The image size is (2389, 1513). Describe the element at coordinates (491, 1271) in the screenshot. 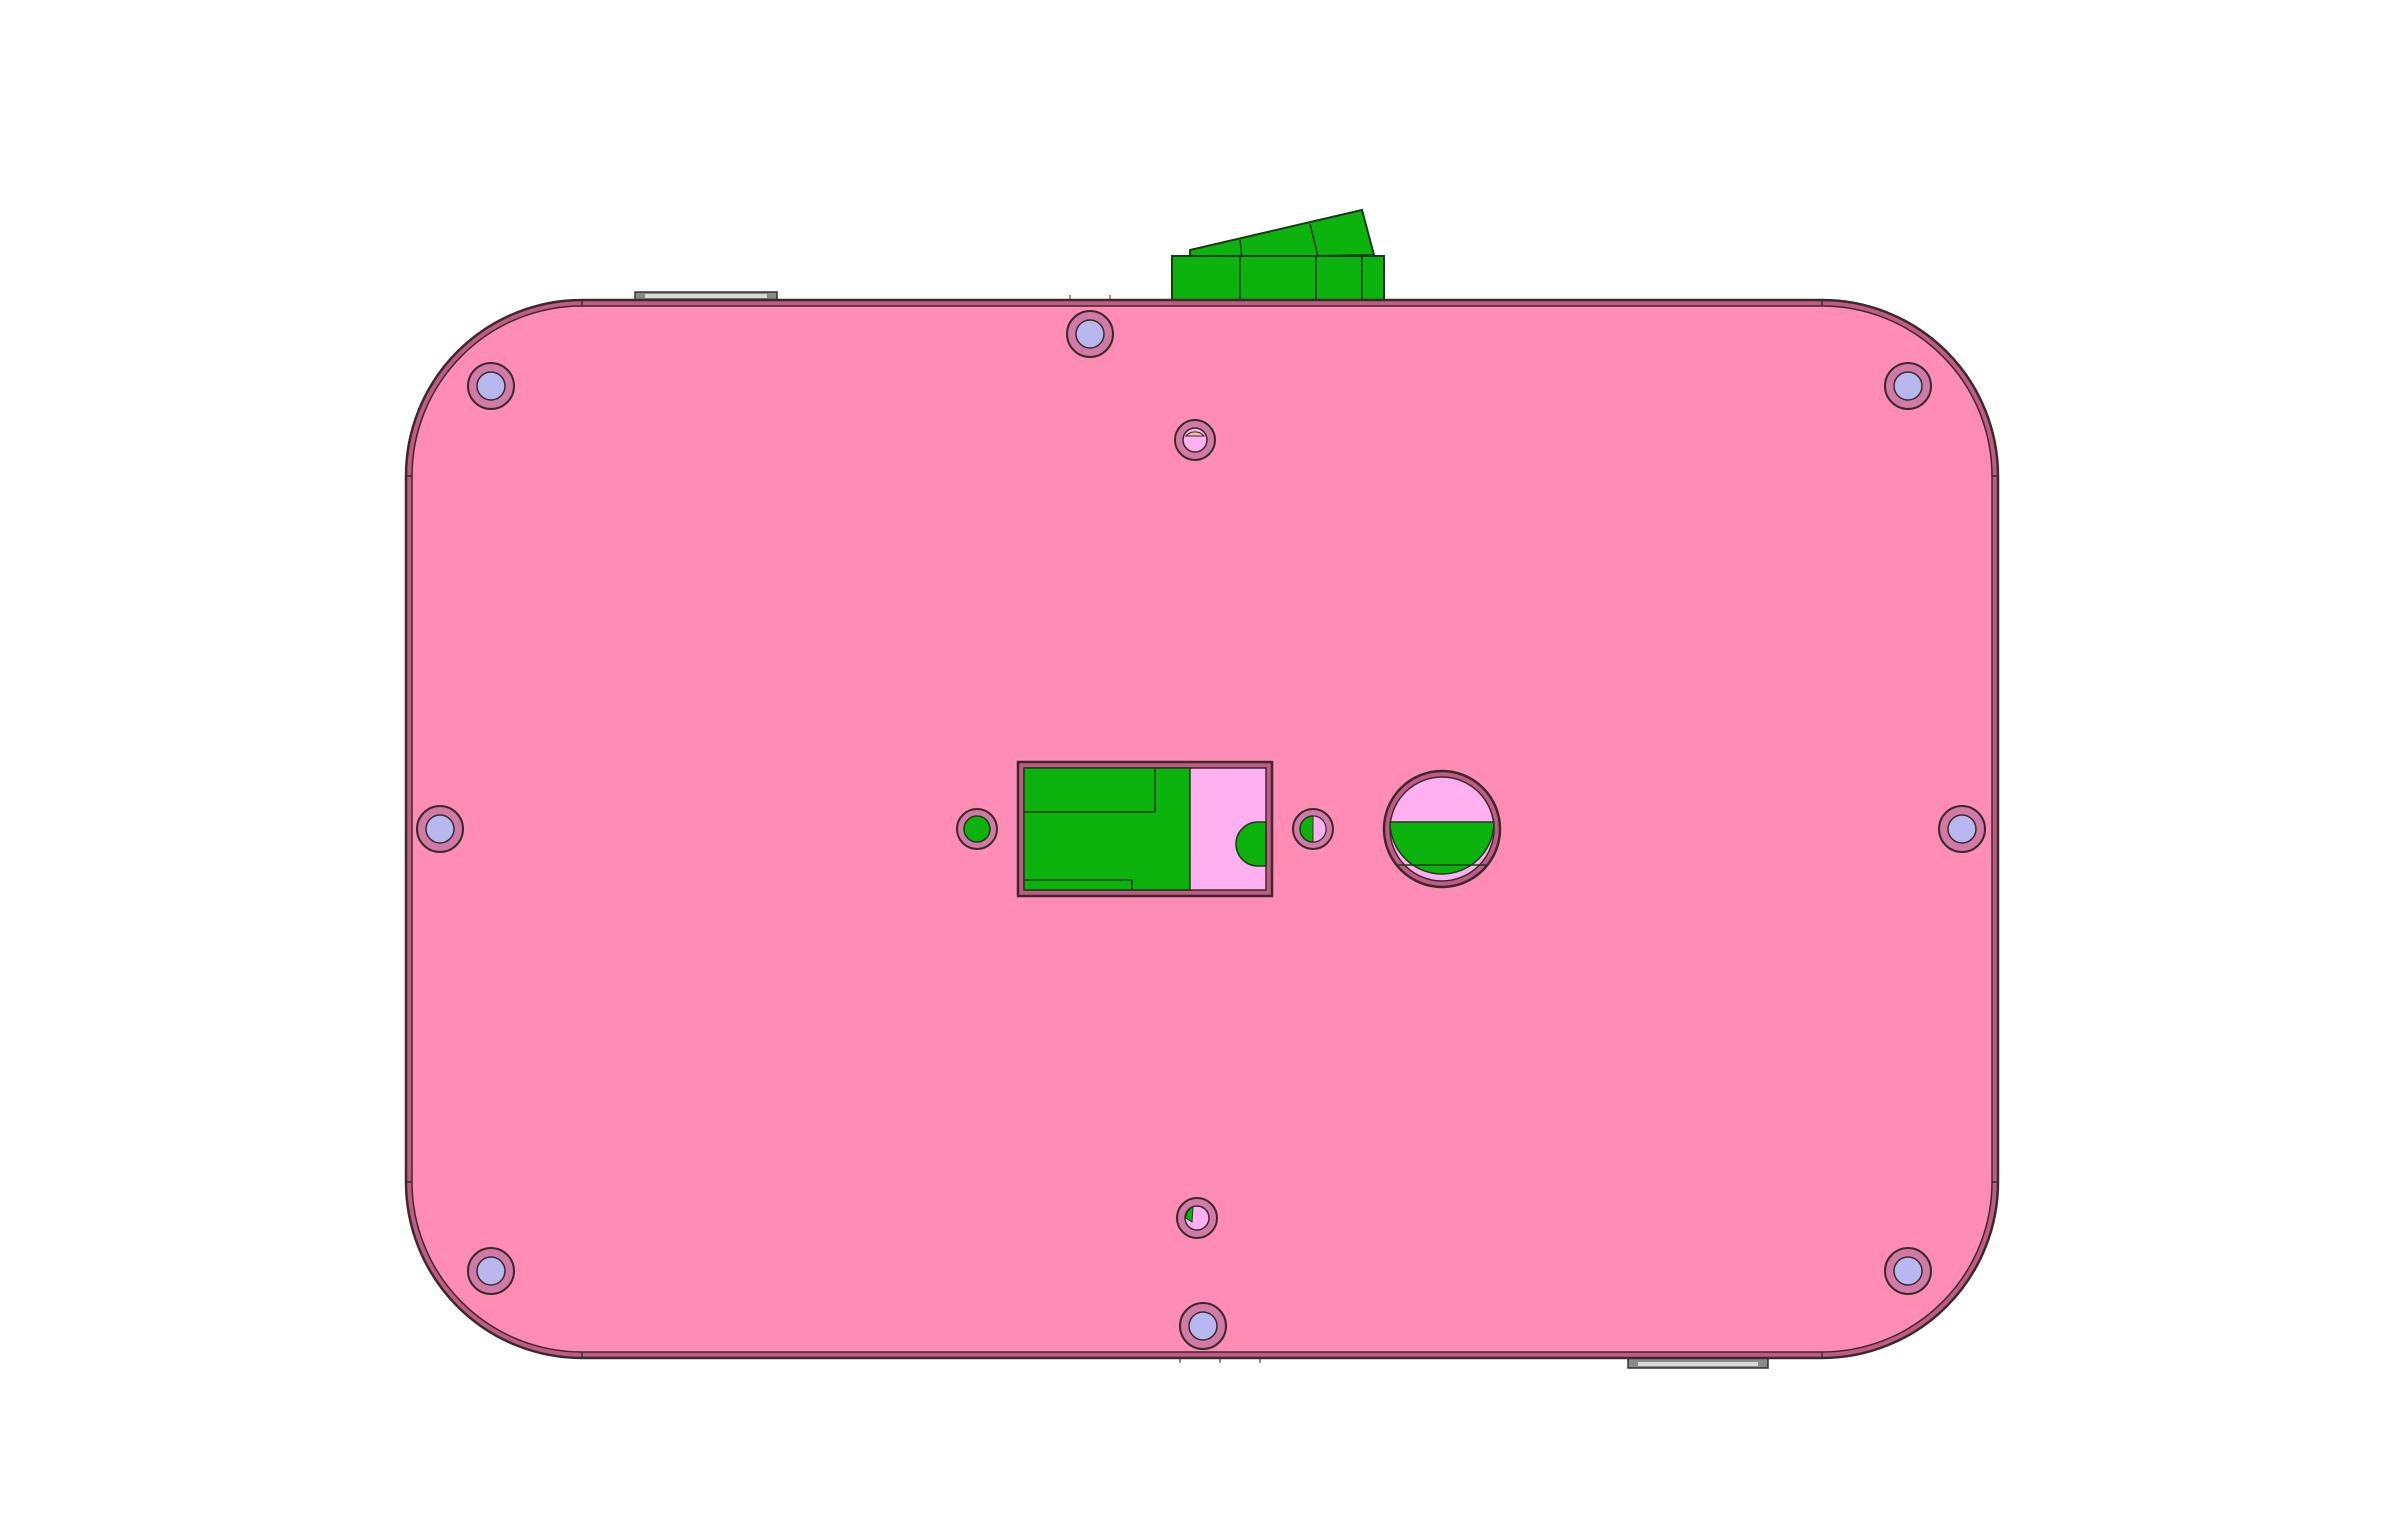

I see `screw-bottom-left` at that location.